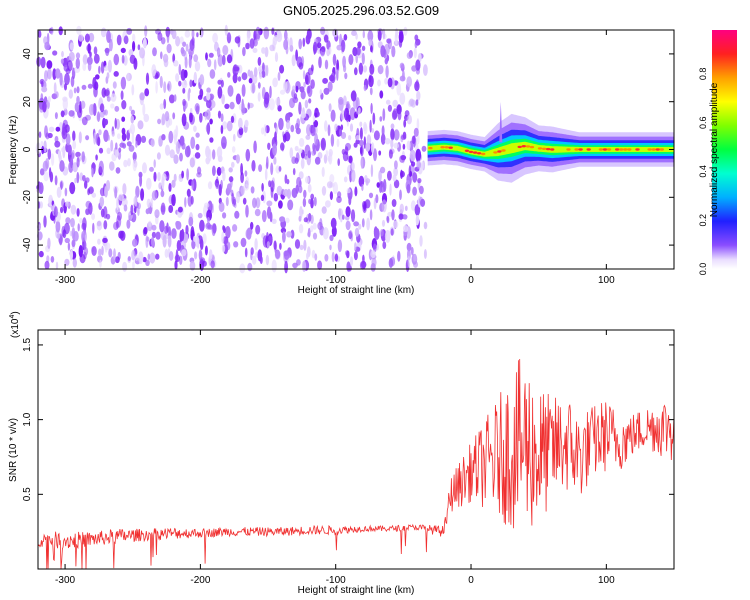  What do you see at coordinates (724, 149) in the screenshot?
I see `colorbar-gradient` at bounding box center [724, 149].